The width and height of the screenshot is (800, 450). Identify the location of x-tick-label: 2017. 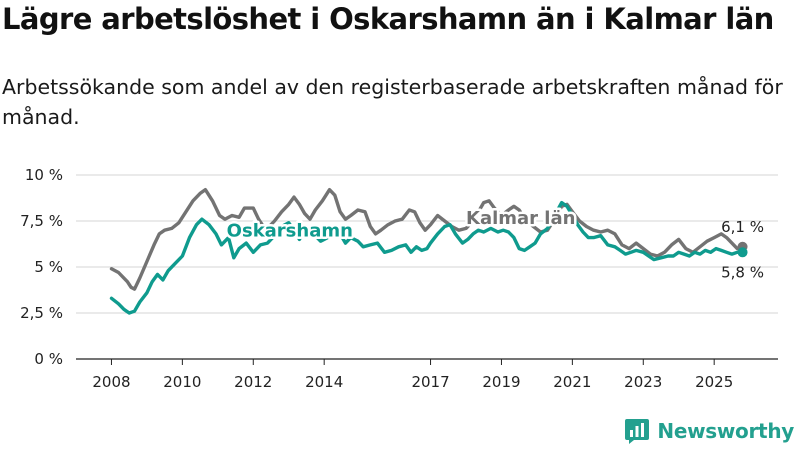
(430, 382).